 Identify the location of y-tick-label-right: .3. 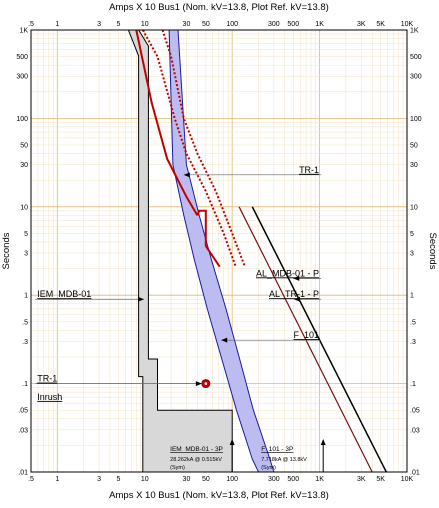
(413, 342).